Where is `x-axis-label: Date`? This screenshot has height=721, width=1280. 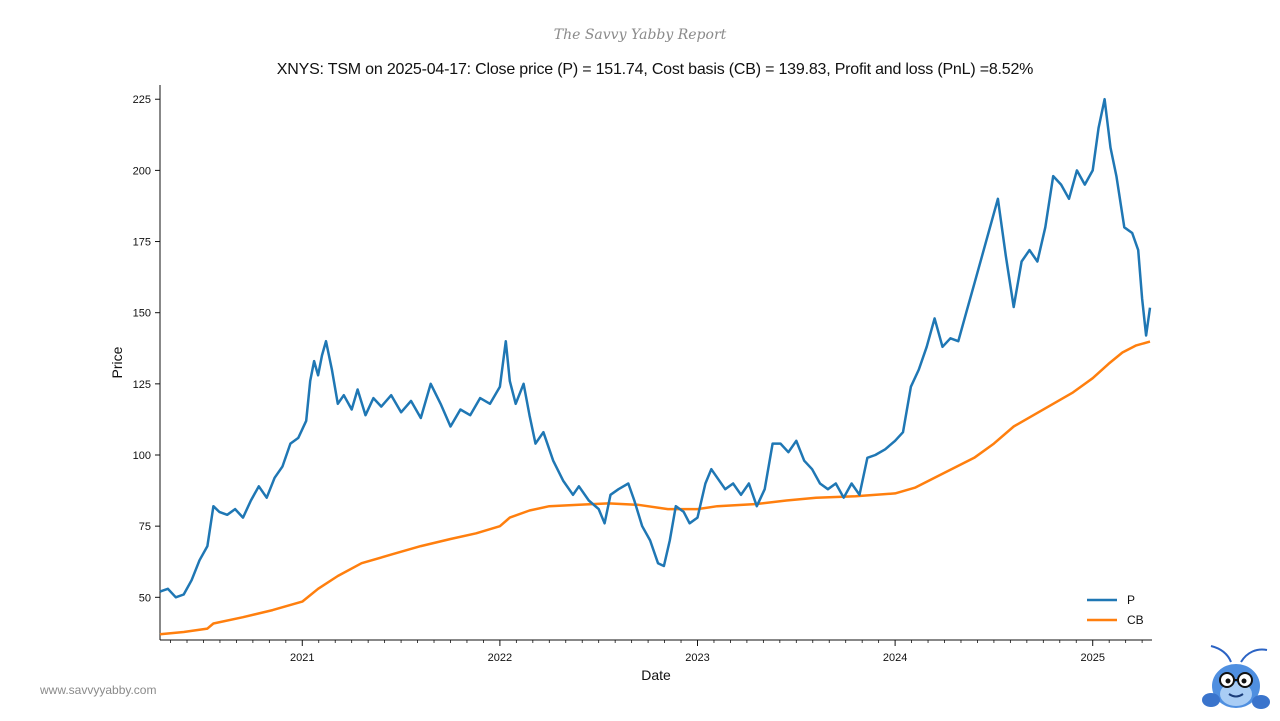
x-axis-label: Date is located at coordinates (656, 675).